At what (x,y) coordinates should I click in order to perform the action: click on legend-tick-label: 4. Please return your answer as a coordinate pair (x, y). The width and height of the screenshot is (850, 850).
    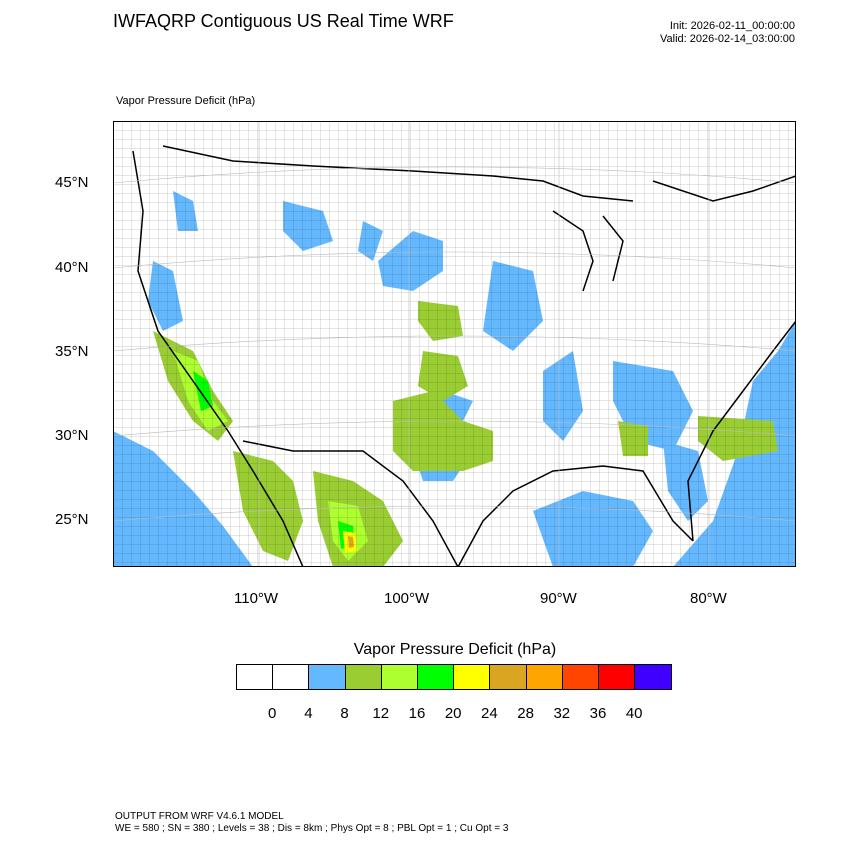
    Looking at the image, I should click on (308, 713).